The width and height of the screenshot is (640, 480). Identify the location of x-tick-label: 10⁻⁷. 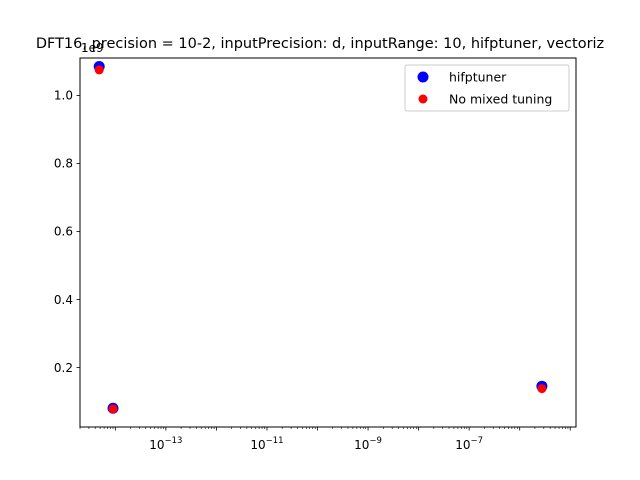
(469, 444).